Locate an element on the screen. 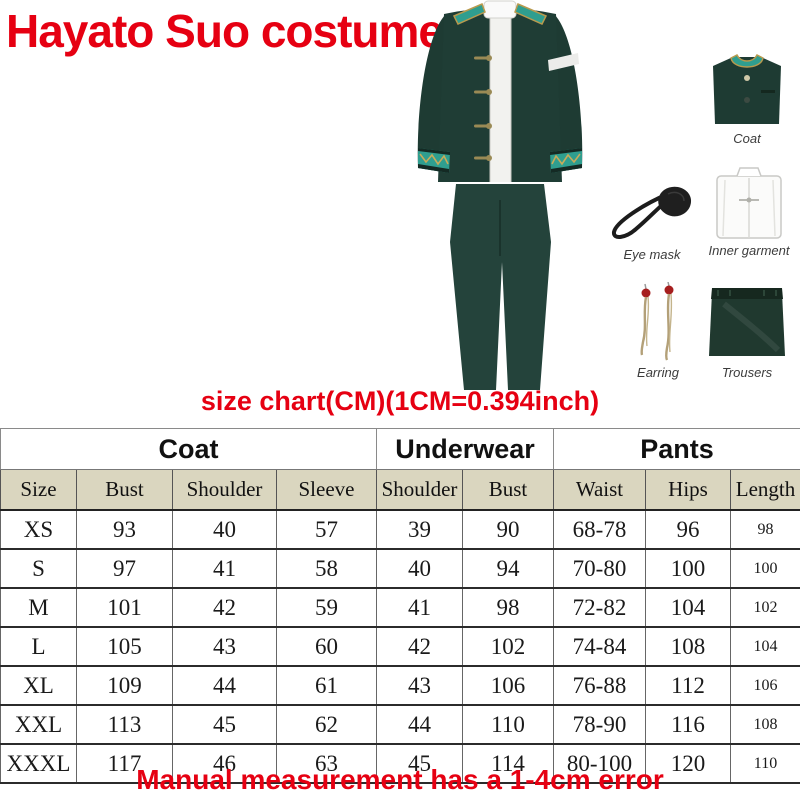  trousers-icon is located at coordinates (747, 322).